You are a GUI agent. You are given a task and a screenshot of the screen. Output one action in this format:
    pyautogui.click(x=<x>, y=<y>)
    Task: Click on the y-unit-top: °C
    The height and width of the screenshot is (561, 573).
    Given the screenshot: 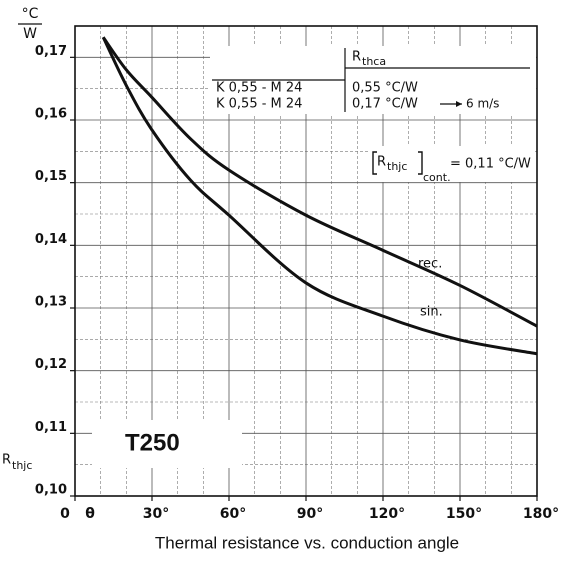 What is the action you would take?
    pyautogui.click(x=30, y=14)
    